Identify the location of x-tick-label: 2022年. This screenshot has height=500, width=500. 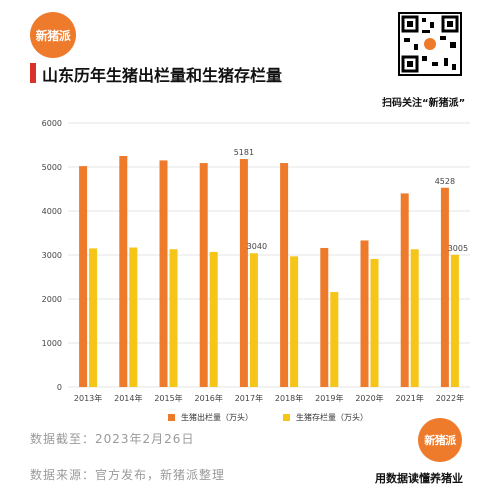
(450, 398).